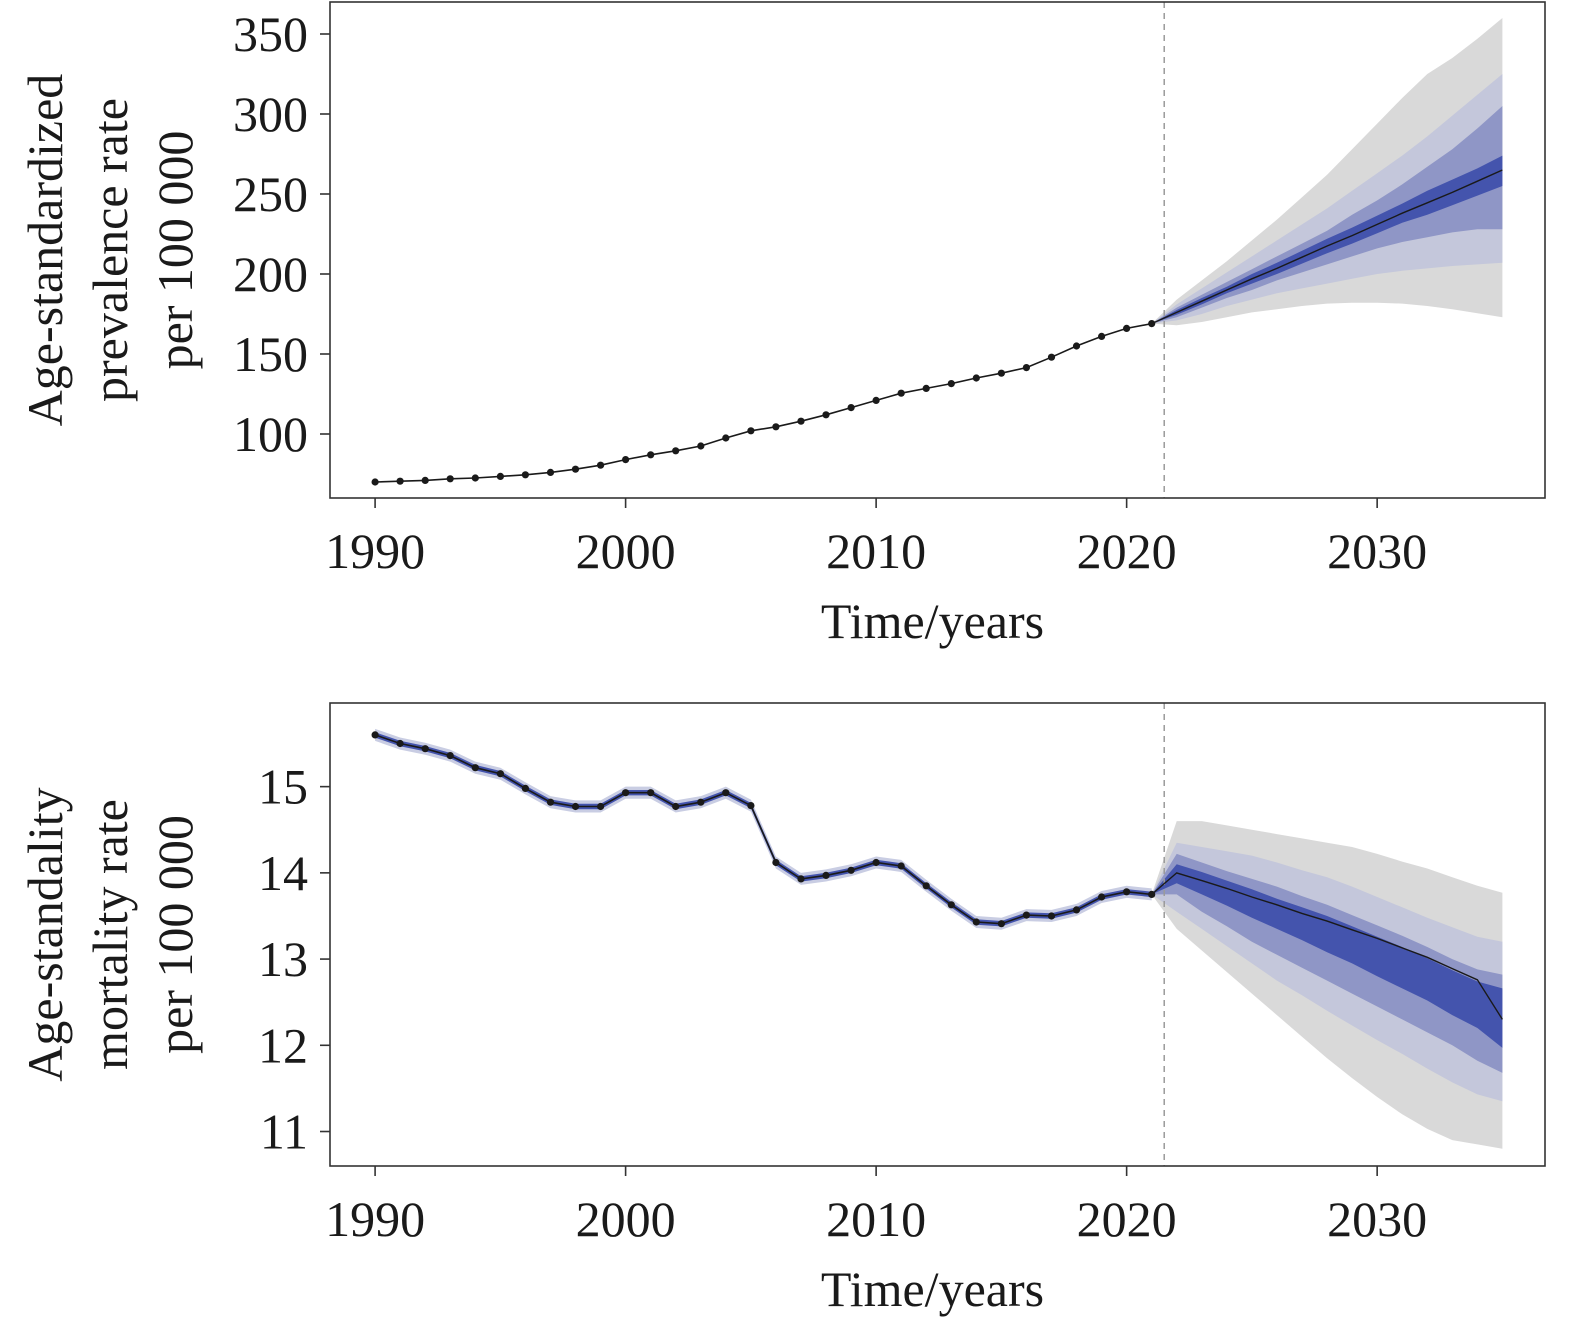  I want to click on forecast-band-mid, so click(1327, 199).